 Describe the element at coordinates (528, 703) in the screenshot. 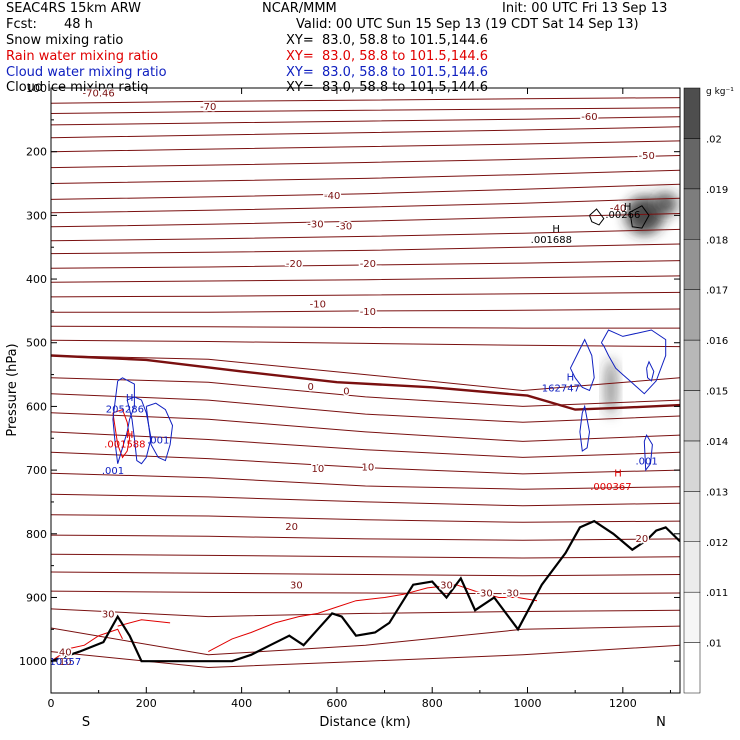

I see `x-tick-label-5: 1000` at that location.